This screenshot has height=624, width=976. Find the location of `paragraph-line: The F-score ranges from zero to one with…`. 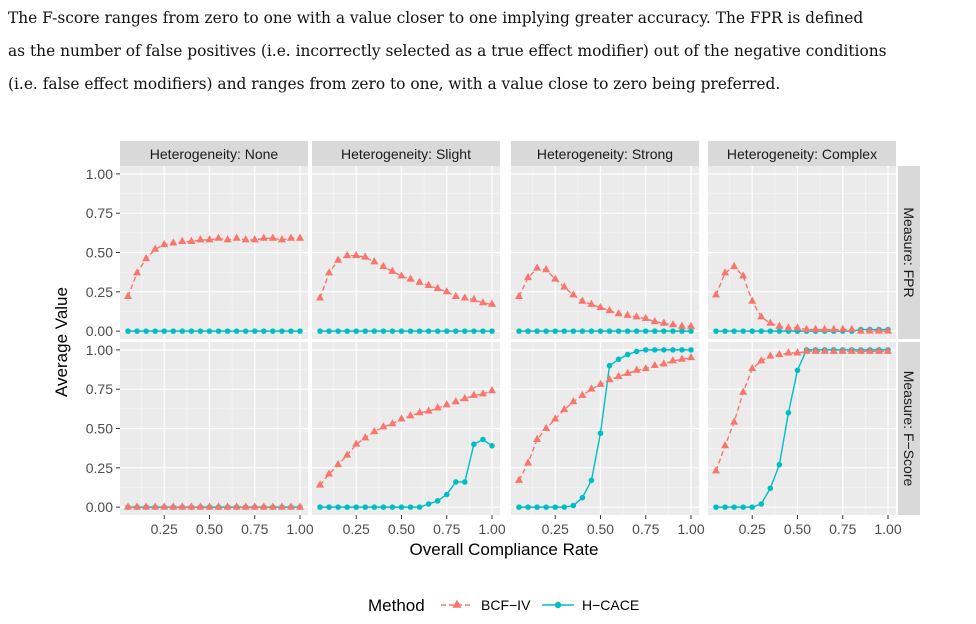

paragraph-line: The F-score ranges from zero to one with… is located at coordinates (436, 18).